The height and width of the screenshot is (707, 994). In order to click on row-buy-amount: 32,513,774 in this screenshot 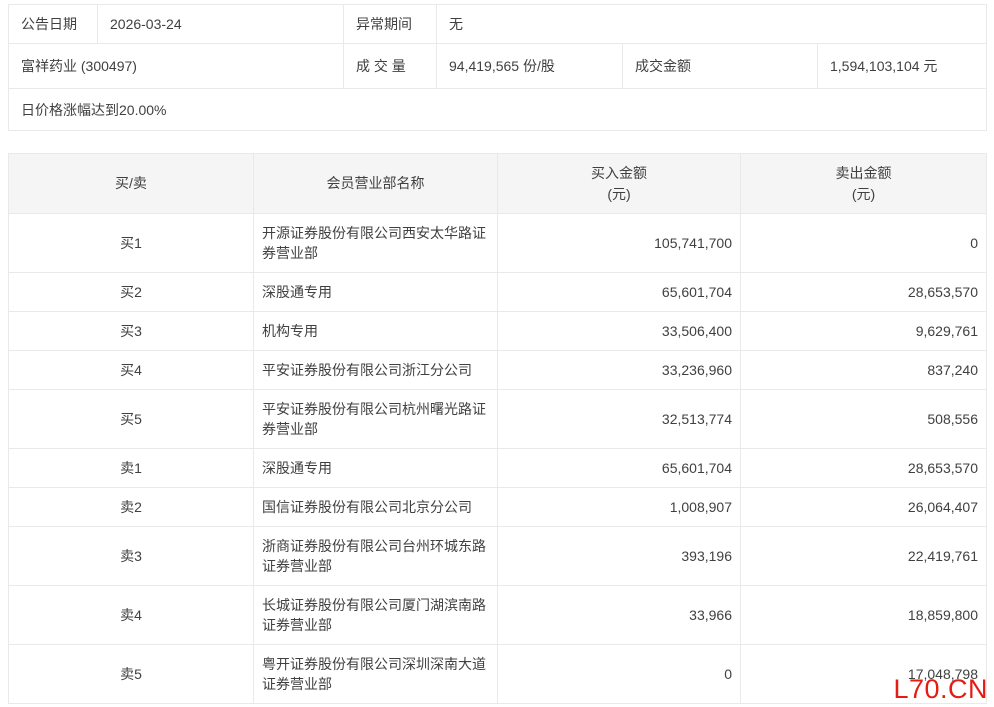, I will do `click(619, 419)`.